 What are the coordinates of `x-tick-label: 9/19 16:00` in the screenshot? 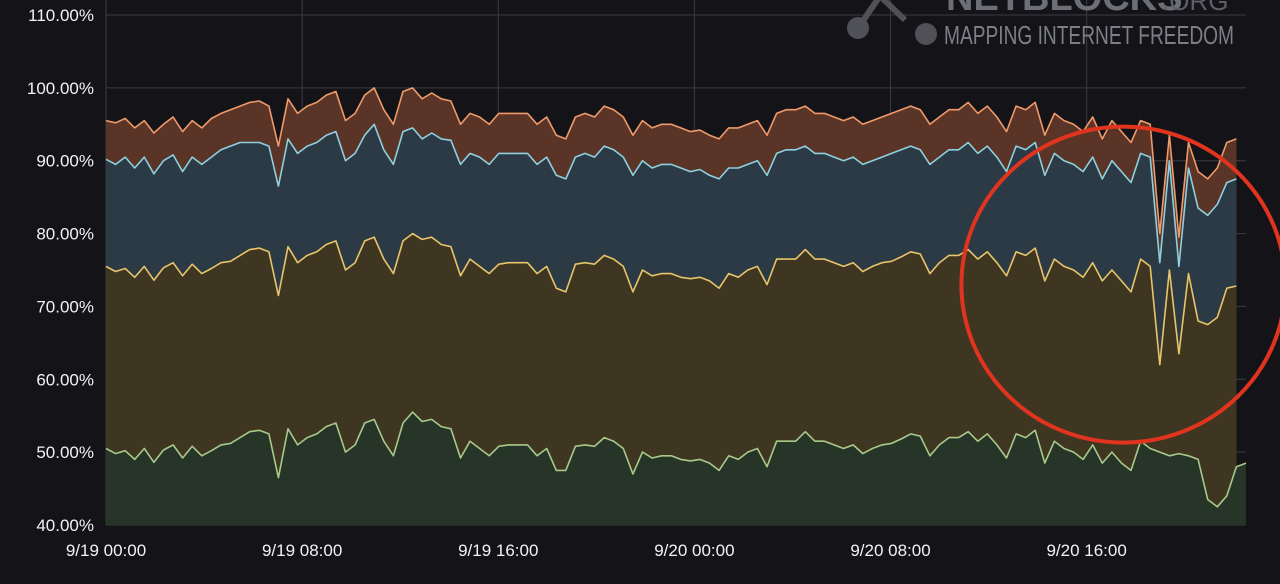 It's located at (498, 550).